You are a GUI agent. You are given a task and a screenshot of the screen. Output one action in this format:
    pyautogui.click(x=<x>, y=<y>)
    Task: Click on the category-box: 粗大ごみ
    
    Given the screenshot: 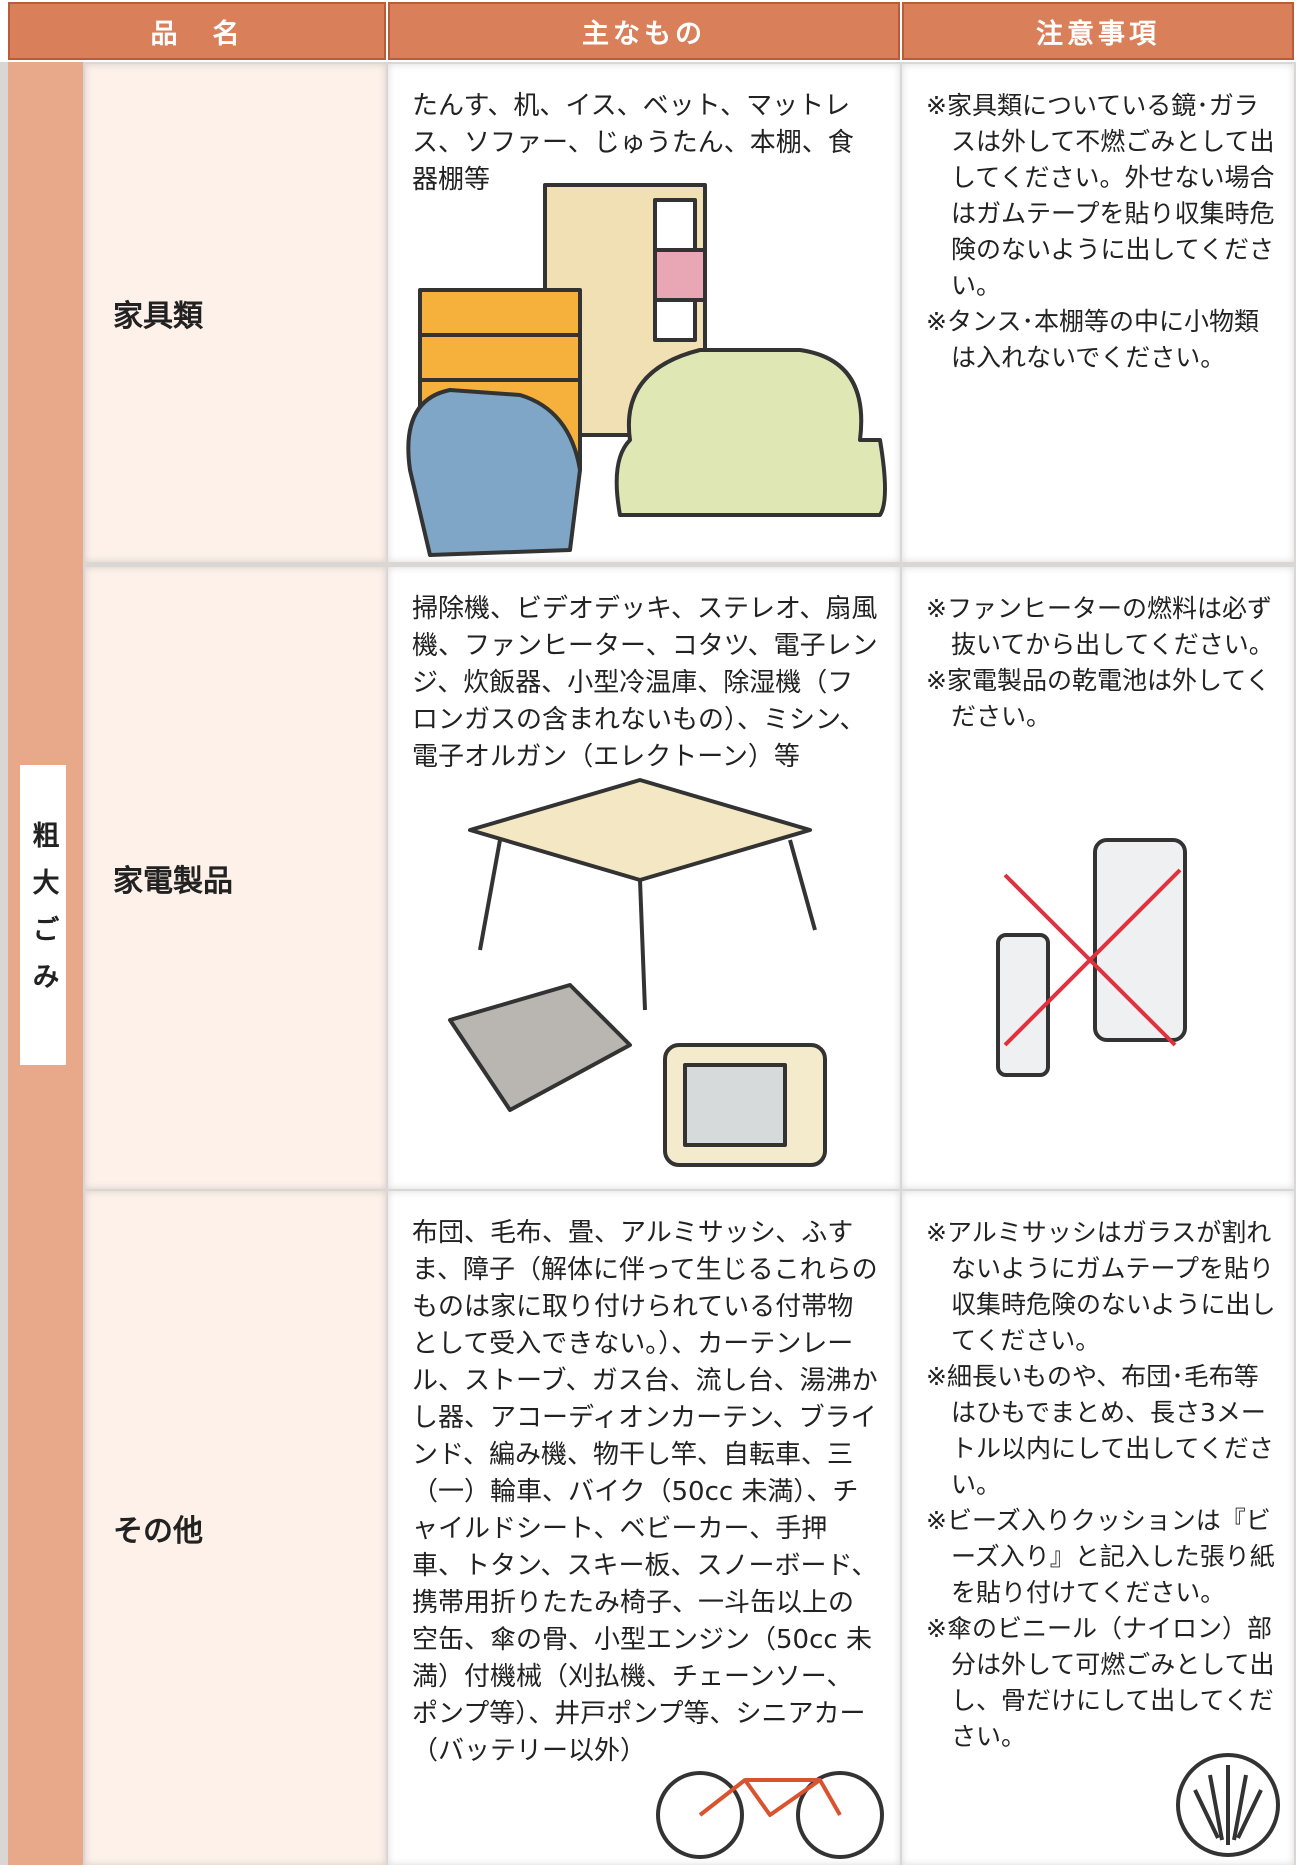 What is the action you would take?
    pyautogui.click(x=43, y=915)
    